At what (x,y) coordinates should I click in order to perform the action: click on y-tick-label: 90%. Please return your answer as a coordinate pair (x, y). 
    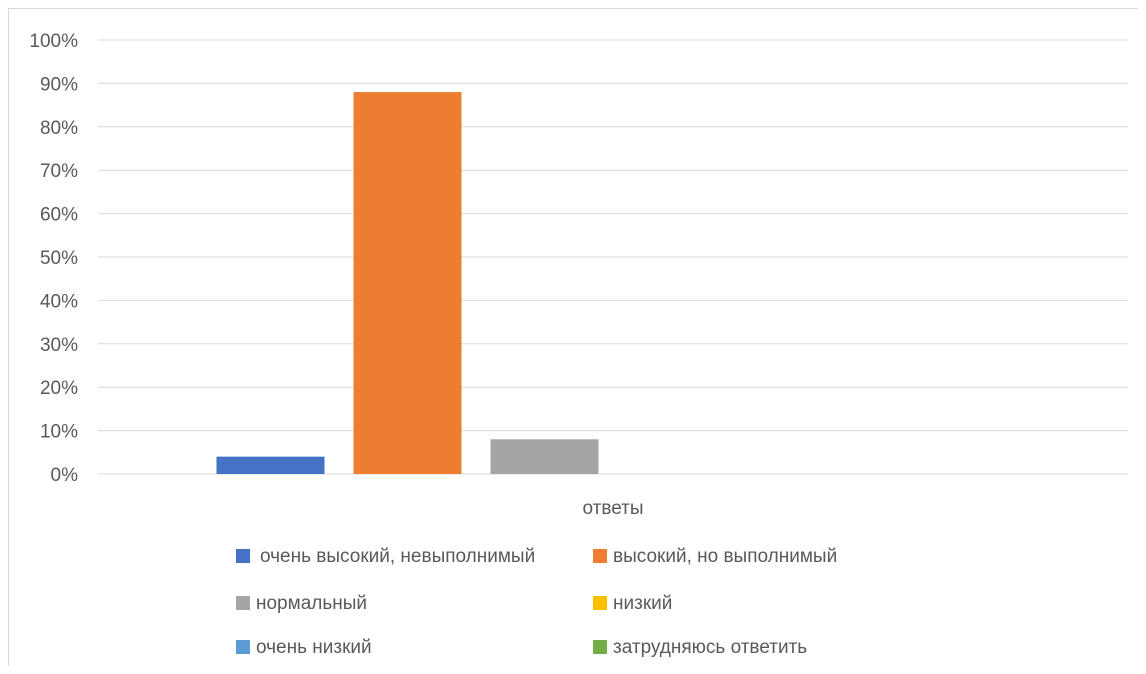
    Looking at the image, I should click on (59, 84).